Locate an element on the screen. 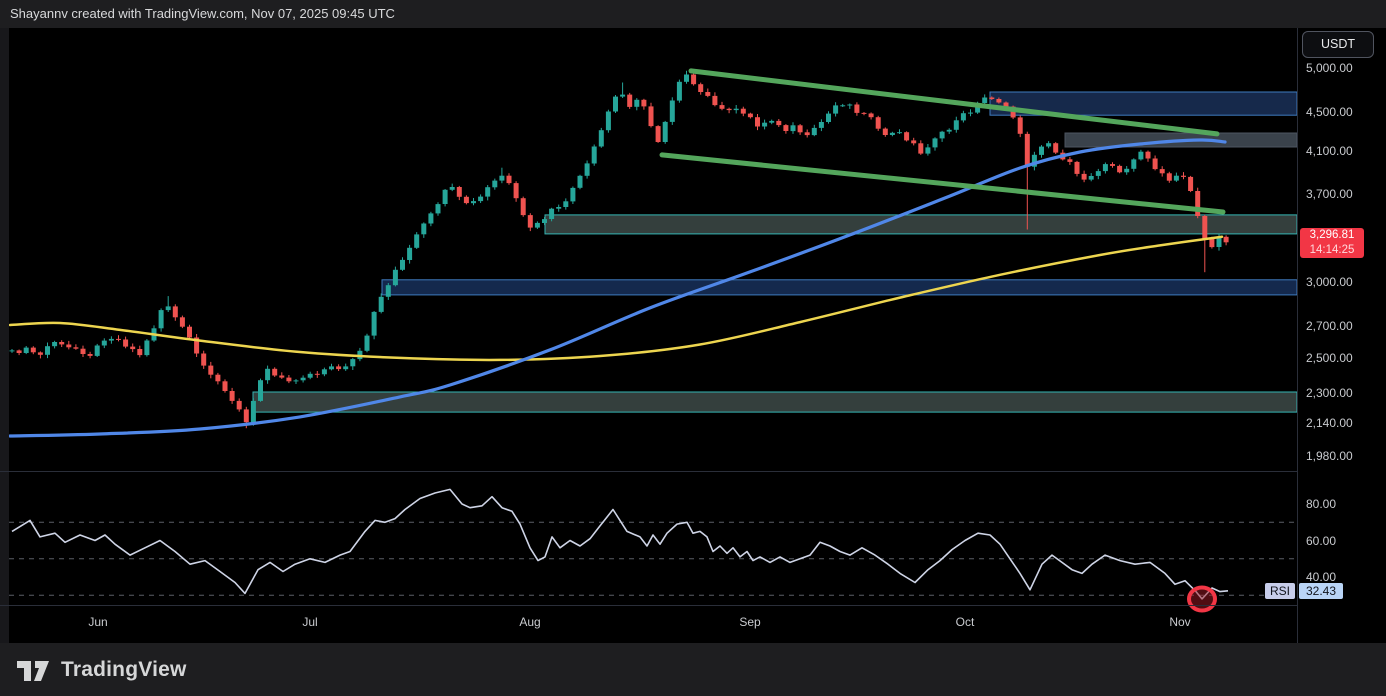  candle-countdown: 14:14:25 is located at coordinates (1332, 250).